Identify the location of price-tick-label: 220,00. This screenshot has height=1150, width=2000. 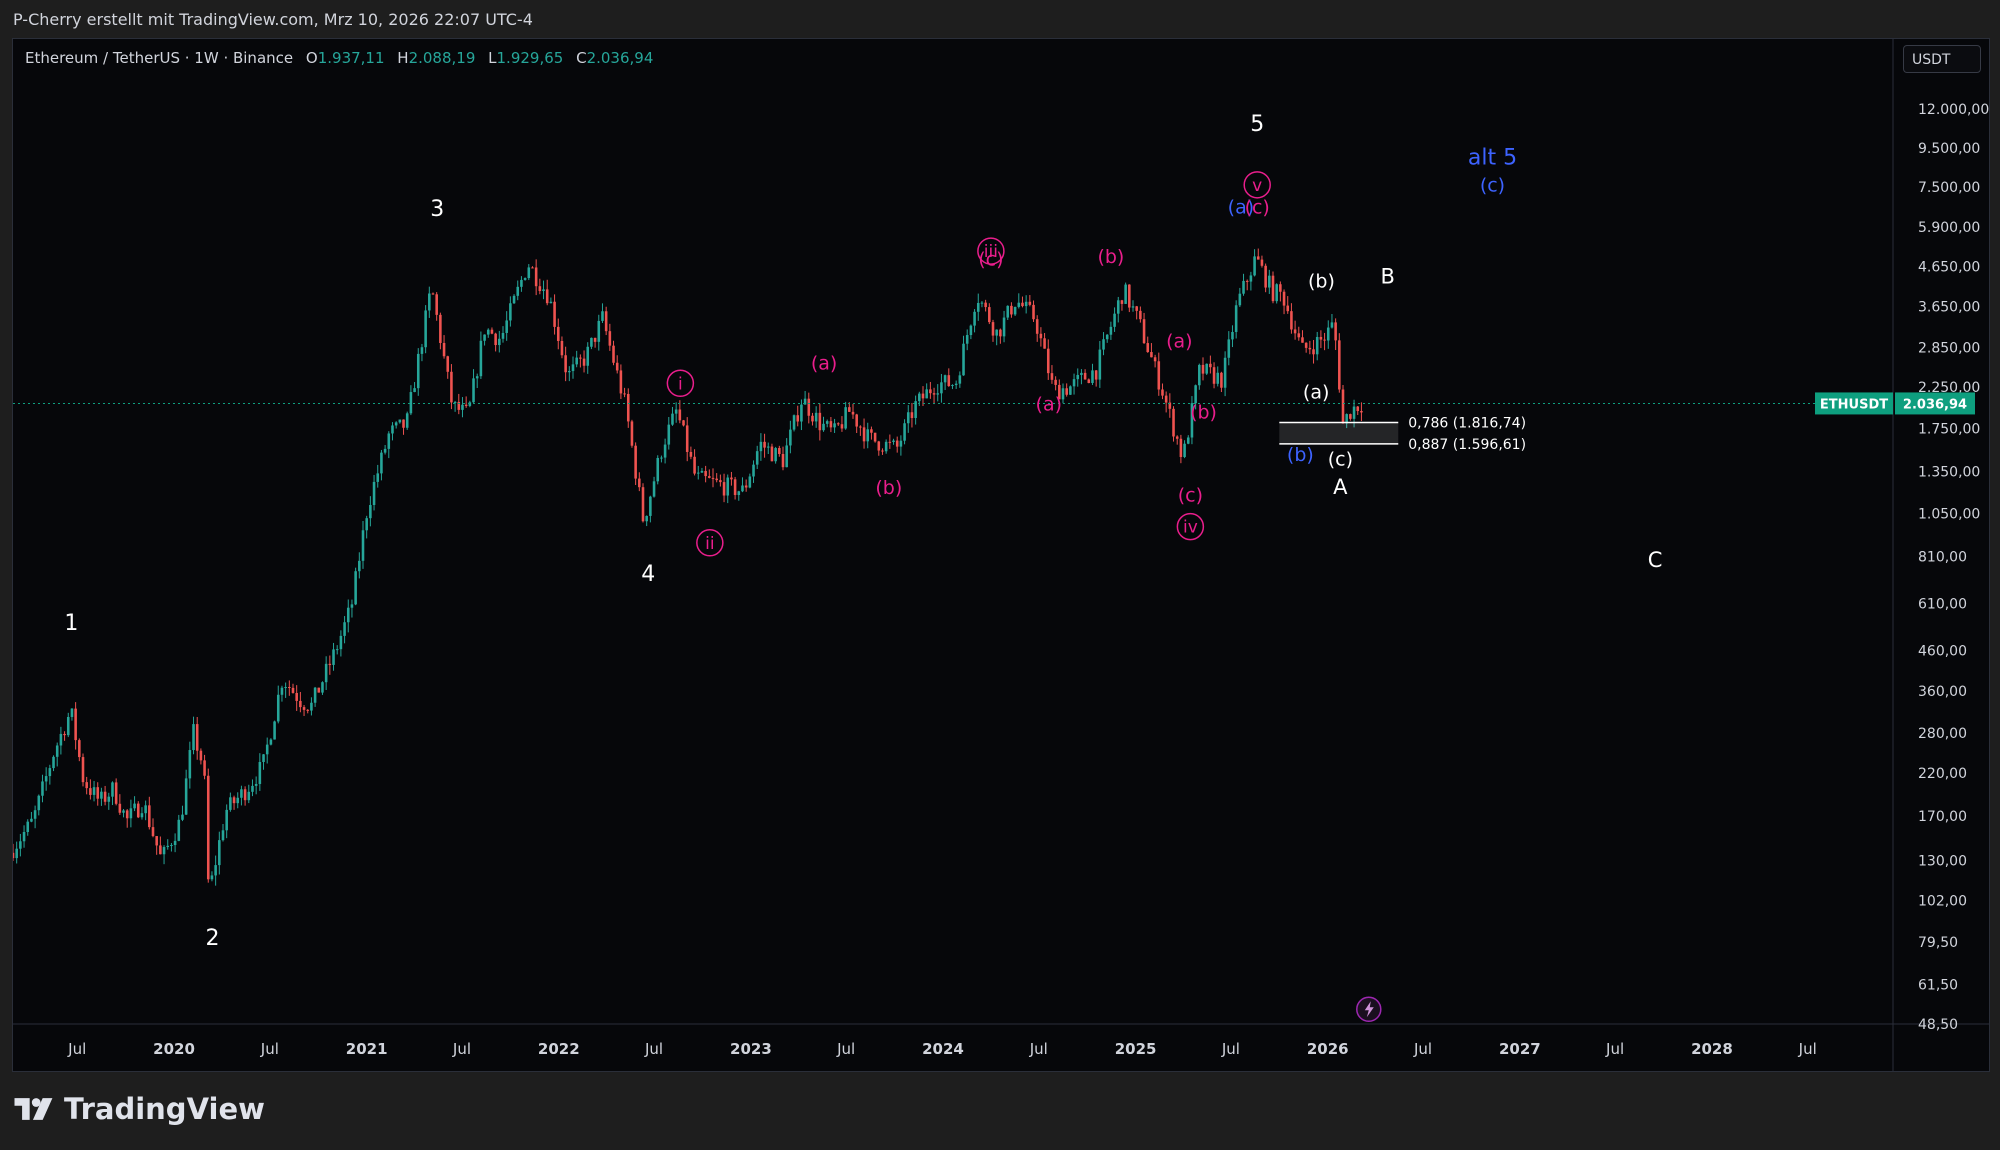
(1942, 774).